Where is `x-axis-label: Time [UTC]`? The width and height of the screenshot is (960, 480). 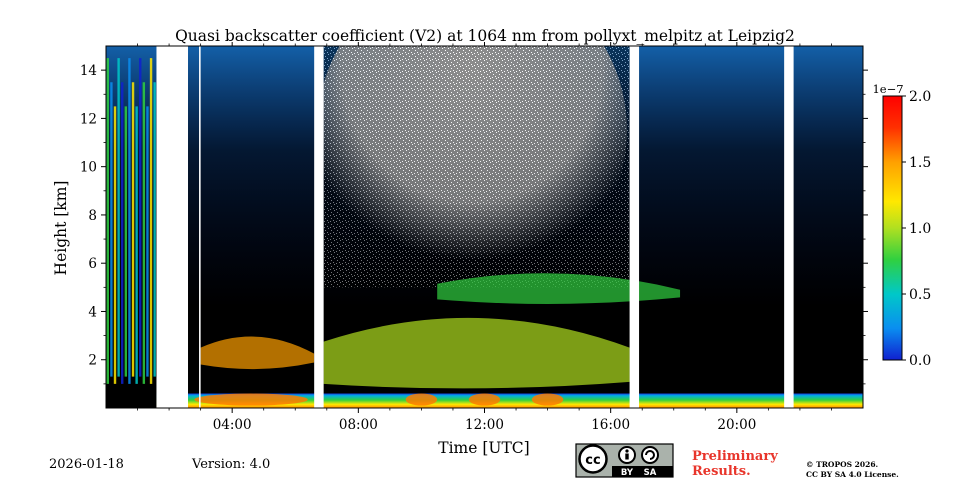 x-axis-label: Time [UTC] is located at coordinates (483, 448).